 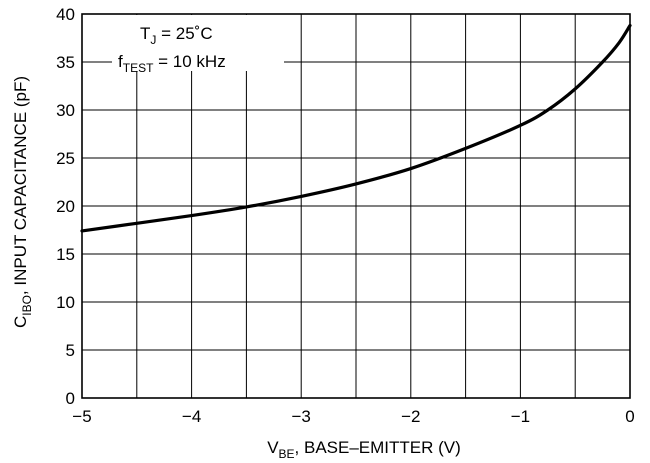 What do you see at coordinates (378, 447) in the screenshot?
I see `x-axis-label-rest: , BASE–EMITTER (V)` at bounding box center [378, 447].